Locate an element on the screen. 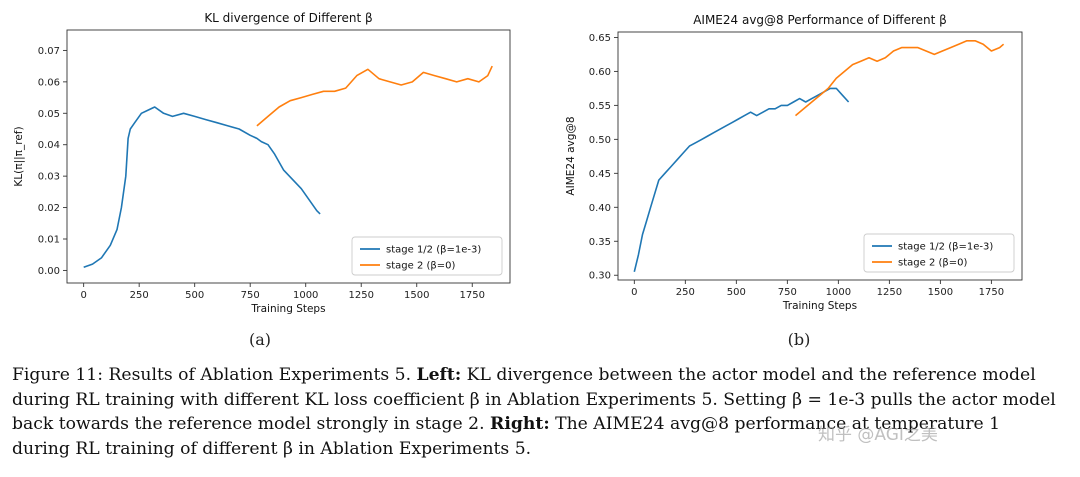 The image size is (1080, 477). y-axis-label: KL(π||π_ref) is located at coordinates (19, 156).